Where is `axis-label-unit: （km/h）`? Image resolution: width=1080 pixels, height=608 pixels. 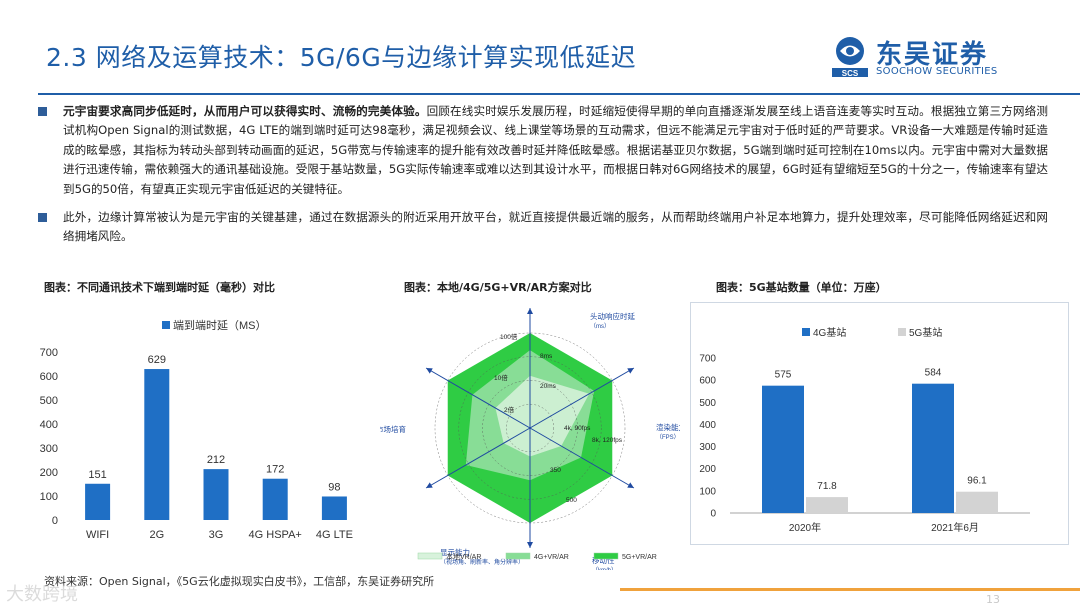
axis-label-unit: （km/h） is located at coordinates (604, 568).